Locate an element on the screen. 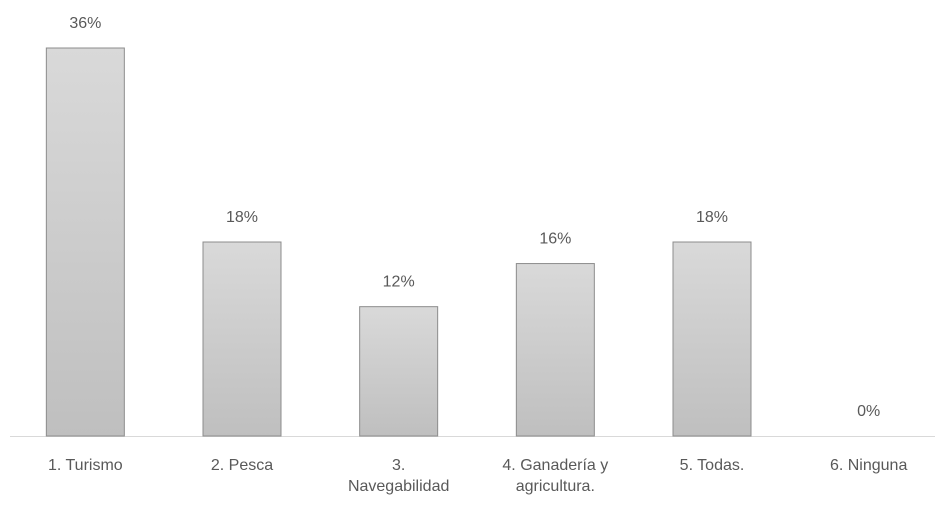 The width and height of the screenshot is (938, 508). value-label: 12% is located at coordinates (399, 282).